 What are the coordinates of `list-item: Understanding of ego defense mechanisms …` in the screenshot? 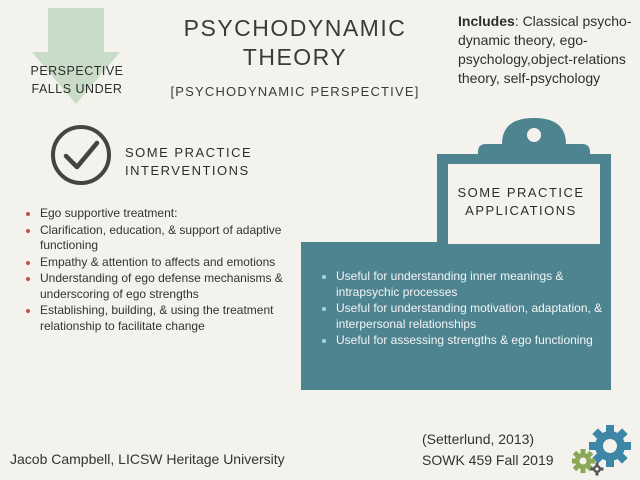 It's located at (171, 286).